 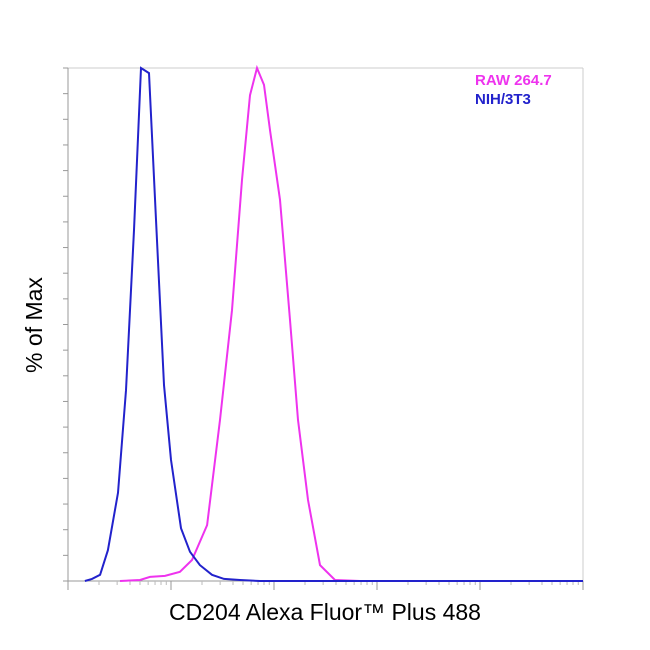 I want to click on y-axis-label: % of Max, so click(x=34, y=325).